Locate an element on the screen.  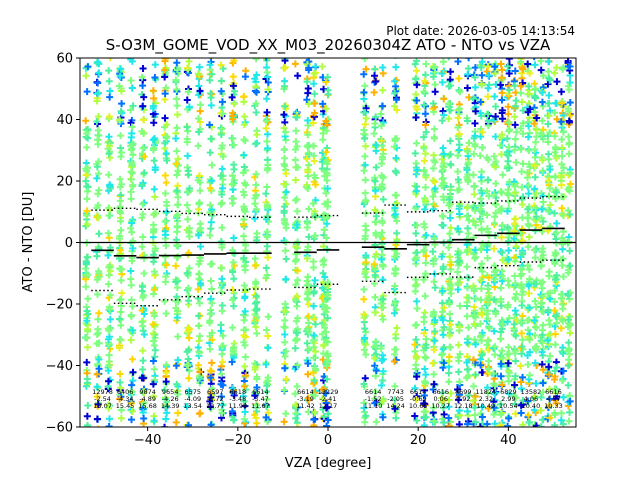
bin-annotation: 0.06 is located at coordinates (440, 399).